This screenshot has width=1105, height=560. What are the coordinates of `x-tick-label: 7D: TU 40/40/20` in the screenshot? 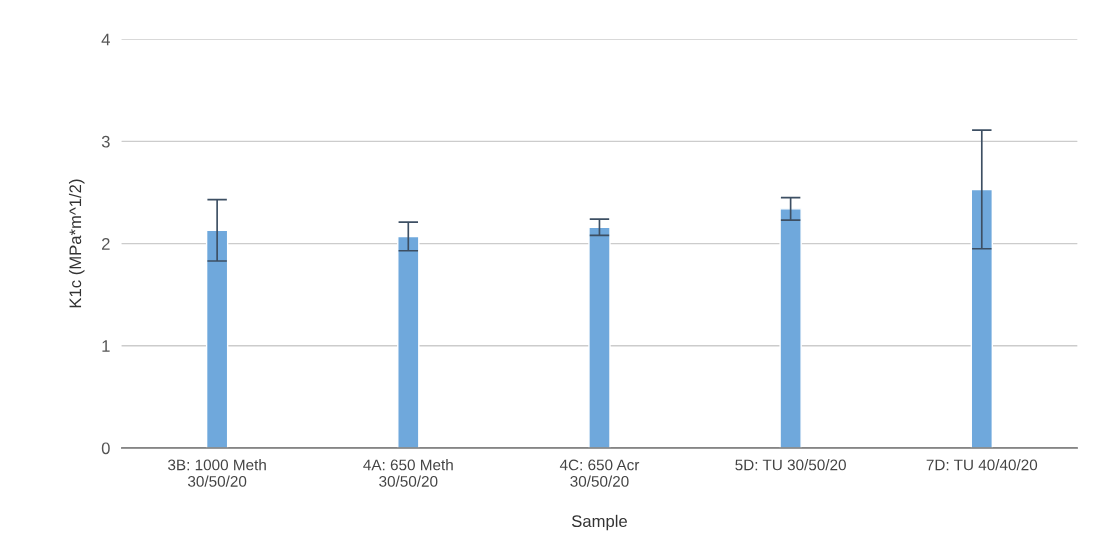 It's located at (982, 465).